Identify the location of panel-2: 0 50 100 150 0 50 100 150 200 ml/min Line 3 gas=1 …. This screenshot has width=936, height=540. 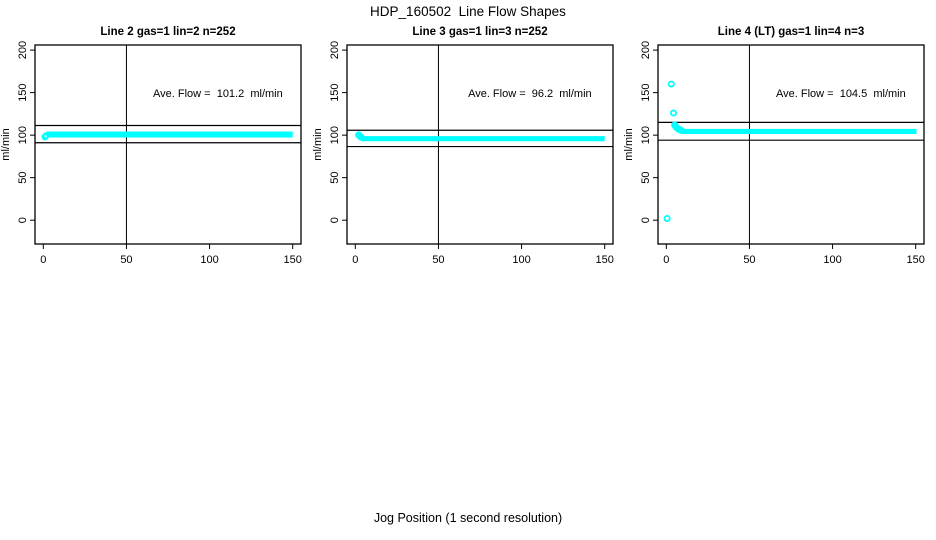
(463, 146).